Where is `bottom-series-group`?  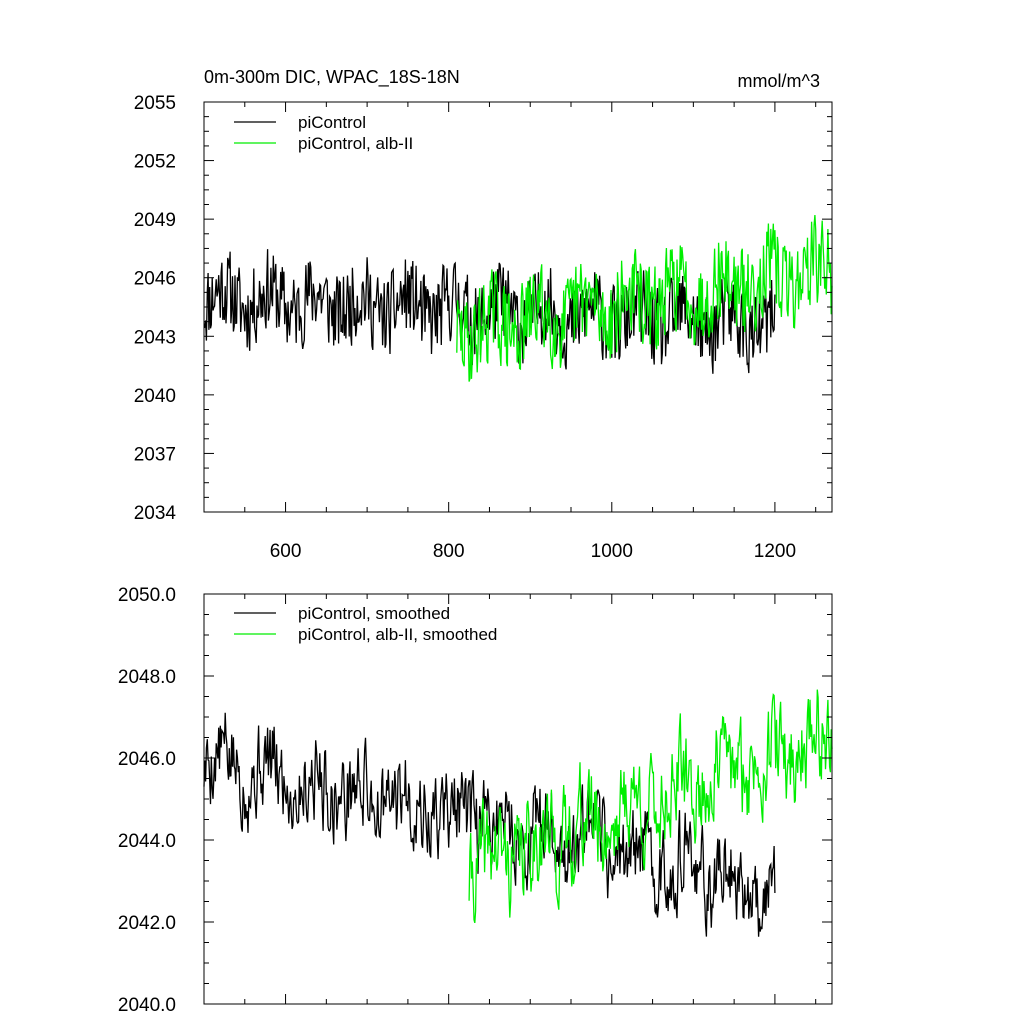 bottom-series-group is located at coordinates (518, 813).